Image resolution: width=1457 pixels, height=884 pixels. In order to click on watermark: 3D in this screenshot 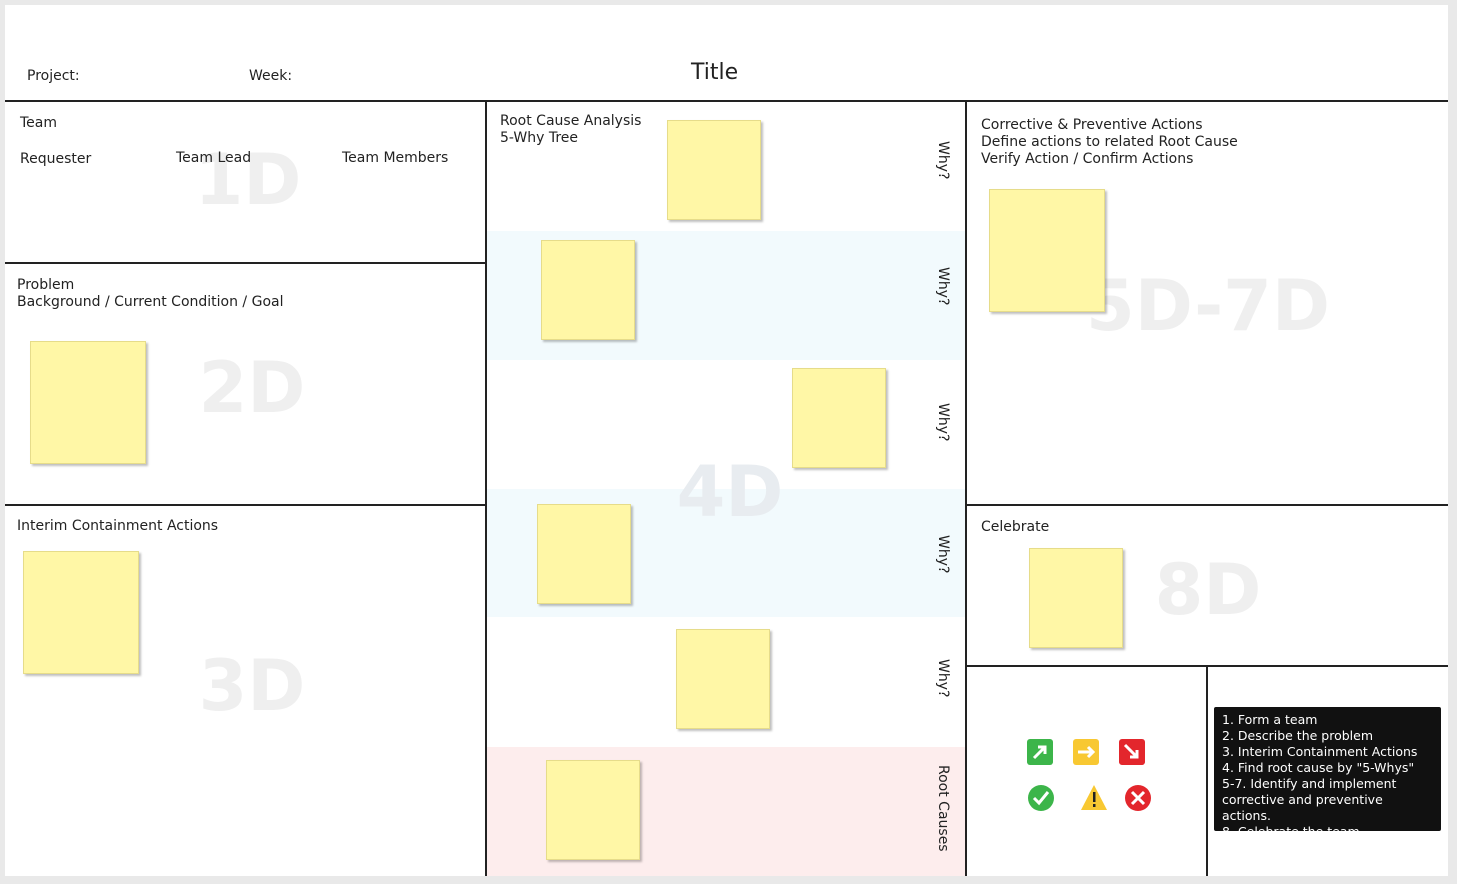, I will do `click(252, 686)`.